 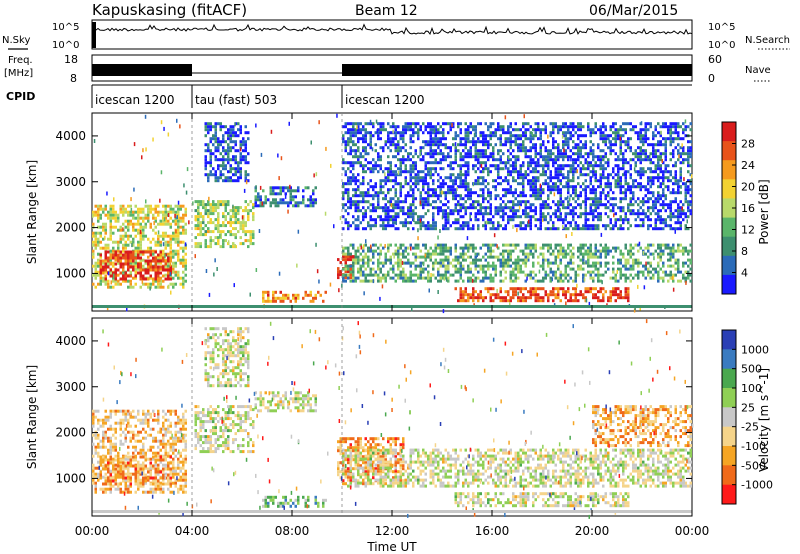 What do you see at coordinates (767, 40) in the screenshot?
I see `nsearch-label: N.Search` at bounding box center [767, 40].